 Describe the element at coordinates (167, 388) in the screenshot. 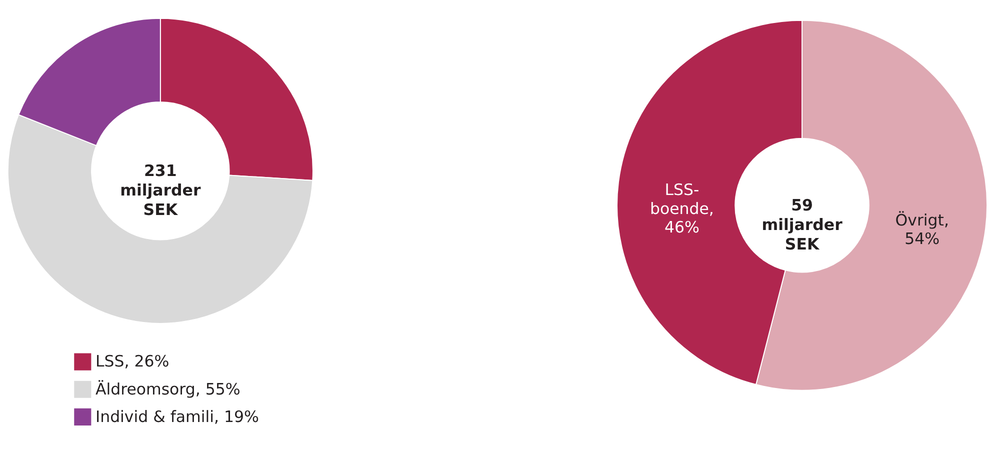

I see `legend-label: Äldreomsorg, 55%` at that location.